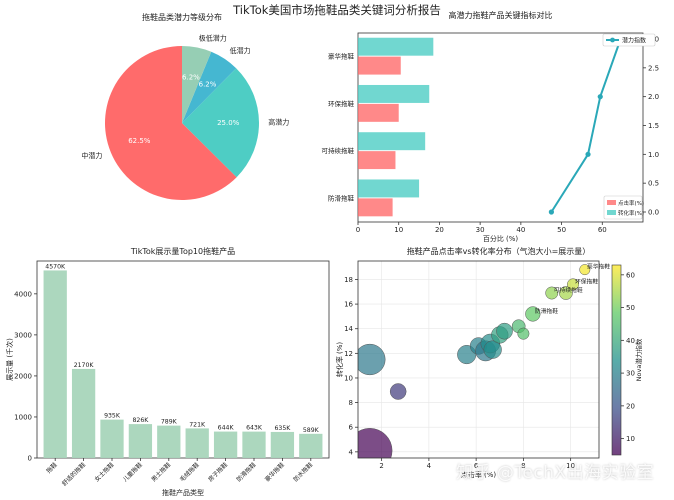 This screenshot has width=674, height=500. Describe the element at coordinates (213, 37) in the screenshot. I see `pie-slice-label: 极低潜力` at that location.